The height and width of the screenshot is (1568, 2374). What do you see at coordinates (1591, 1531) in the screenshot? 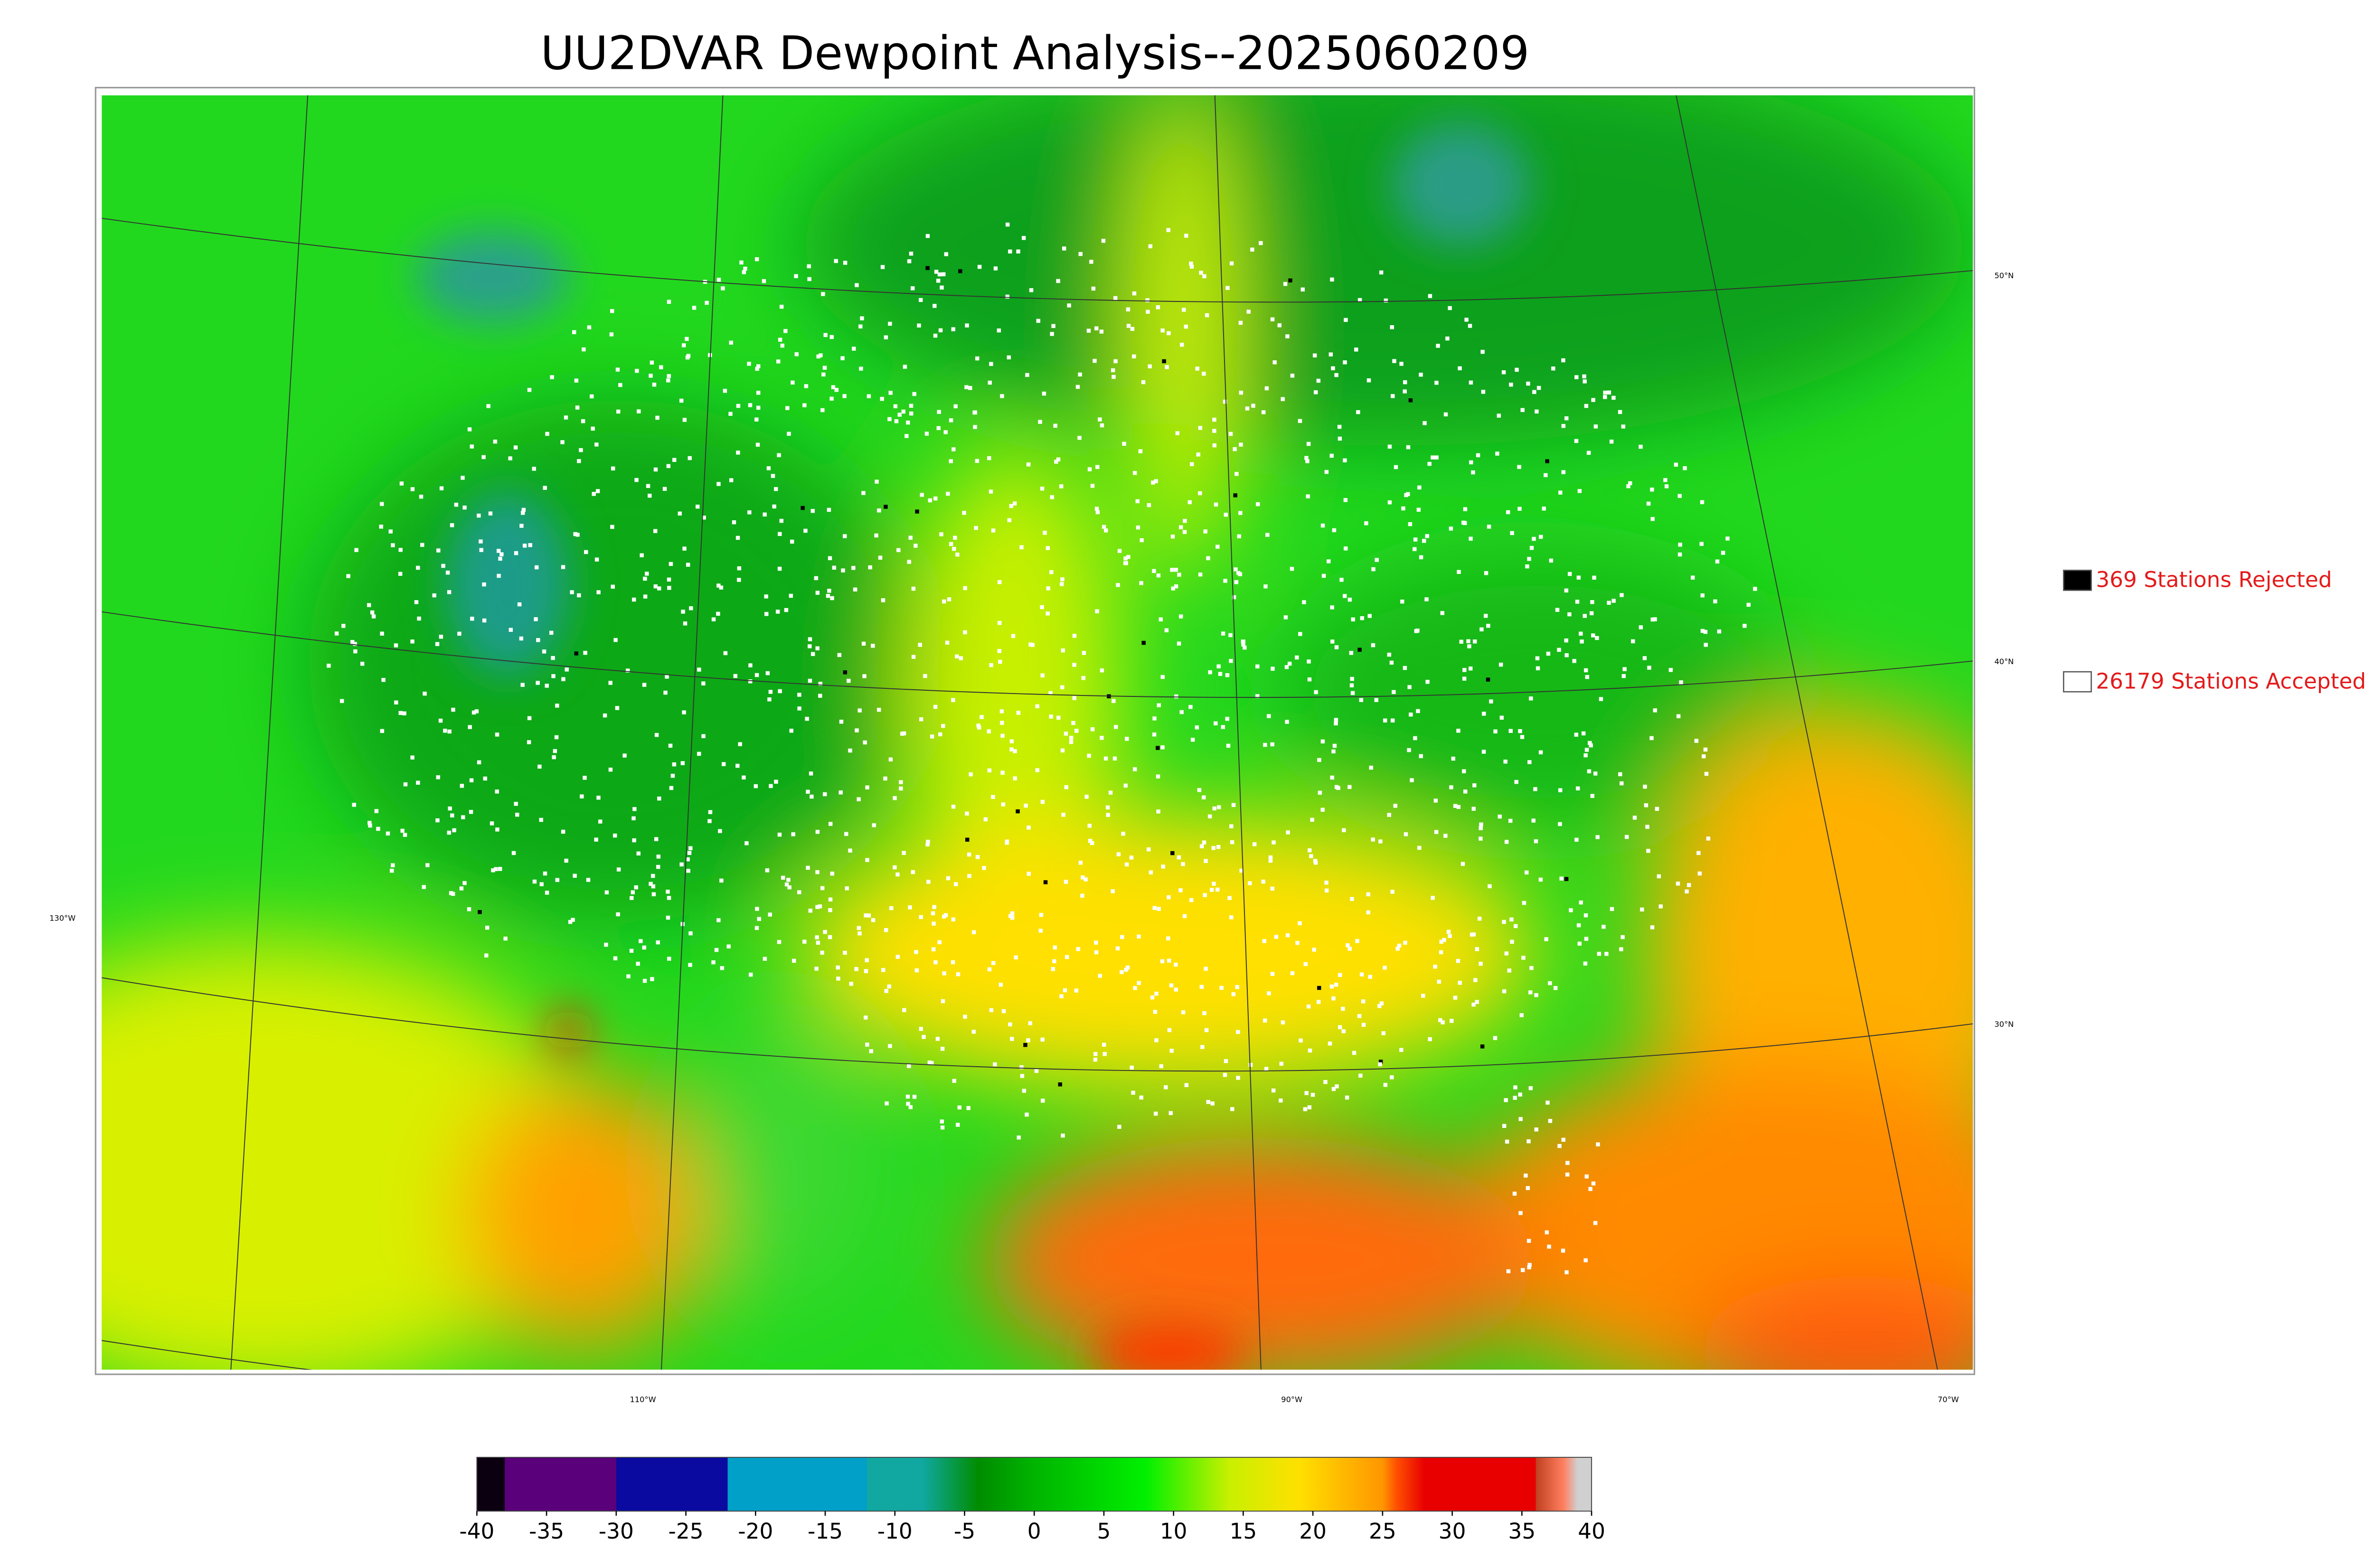
I see `colorbar-tick-label: 40` at bounding box center [1591, 1531].